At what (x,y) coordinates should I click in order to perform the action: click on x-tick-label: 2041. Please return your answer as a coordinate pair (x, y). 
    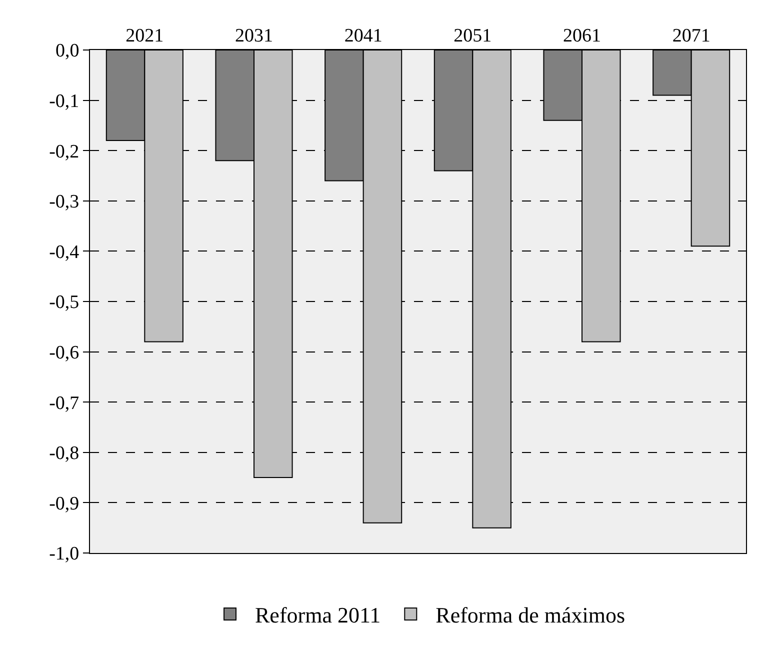
    Looking at the image, I should click on (363, 35).